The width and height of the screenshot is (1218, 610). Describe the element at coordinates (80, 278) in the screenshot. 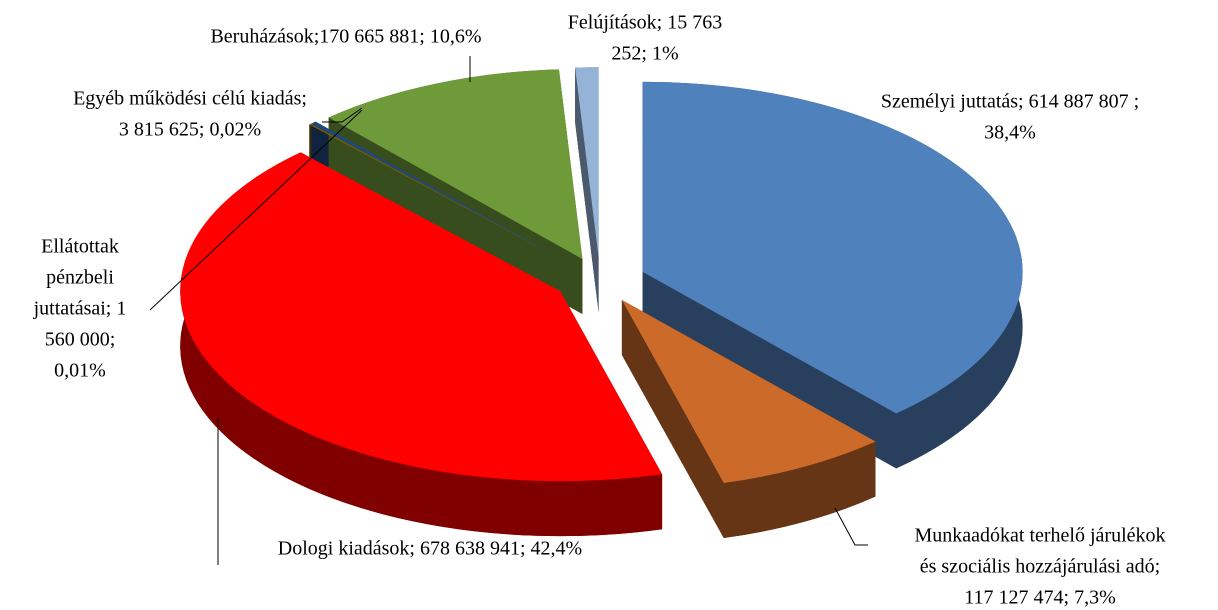

I see `data-label: pénzbeli` at that location.